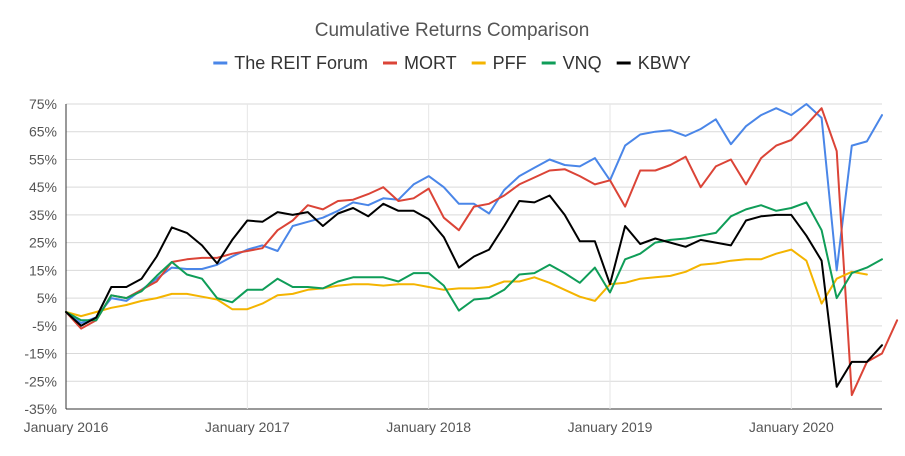  I want to click on y-tick-label: 65%, so click(43, 132).